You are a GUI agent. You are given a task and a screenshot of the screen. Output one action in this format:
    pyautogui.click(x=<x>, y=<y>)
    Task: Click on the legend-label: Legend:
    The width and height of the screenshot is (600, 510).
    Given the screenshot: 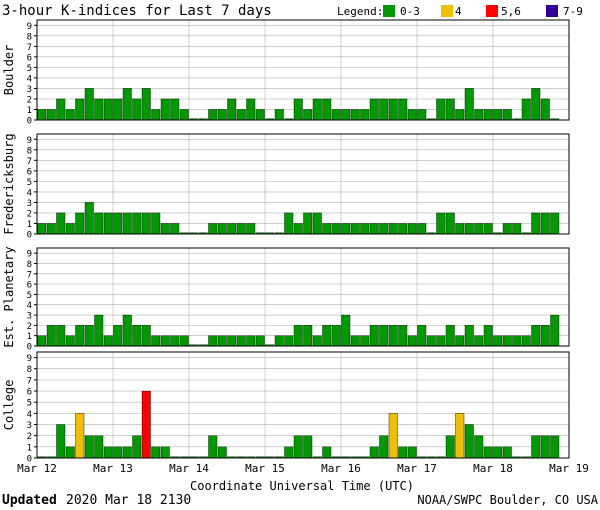 What is the action you would take?
    pyautogui.click(x=360, y=11)
    